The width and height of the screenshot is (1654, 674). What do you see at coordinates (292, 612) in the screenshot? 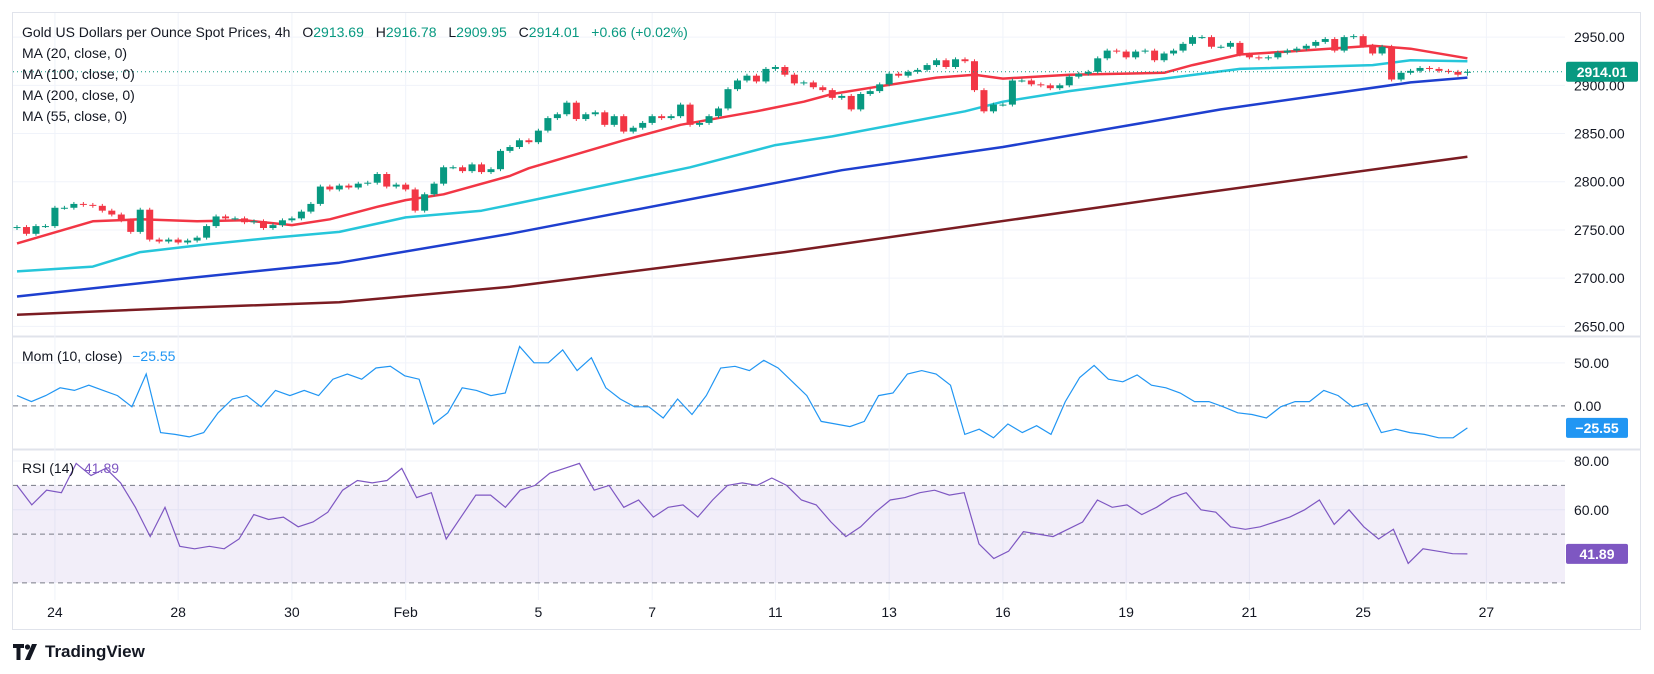
I see `time-axis-label: 30` at bounding box center [292, 612].